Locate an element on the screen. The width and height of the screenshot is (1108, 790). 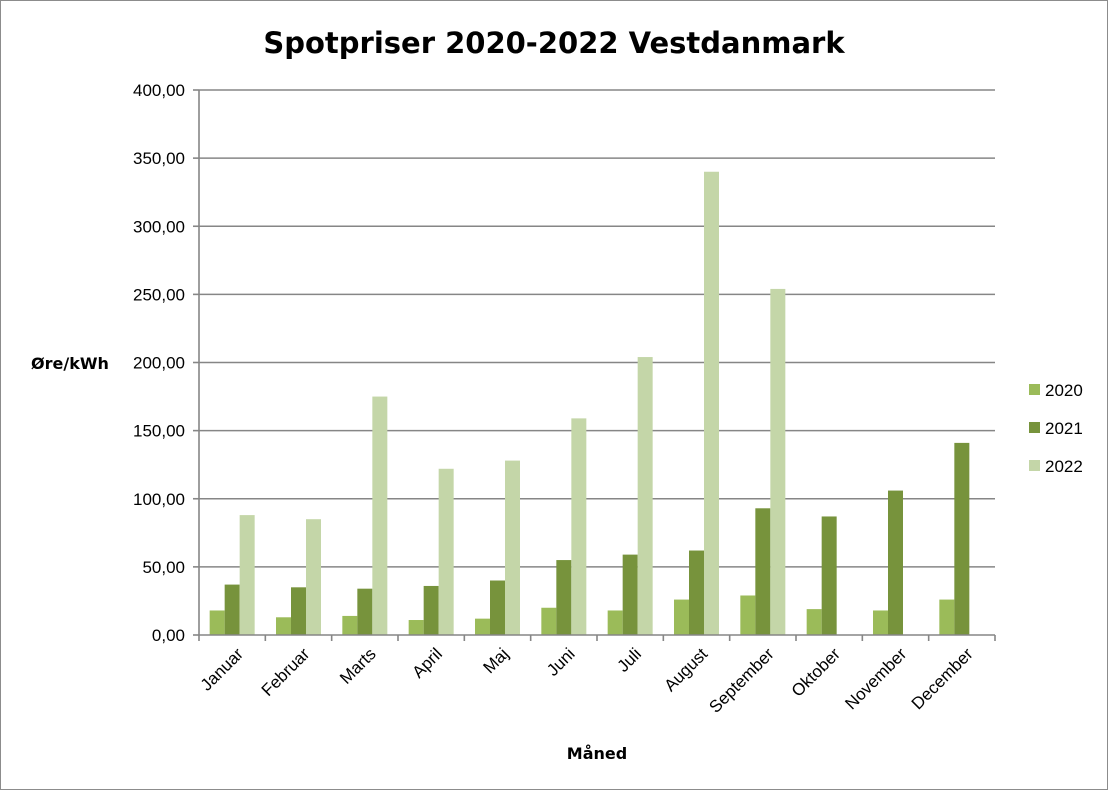
y-tick-label: 50,00 is located at coordinates (163, 567).